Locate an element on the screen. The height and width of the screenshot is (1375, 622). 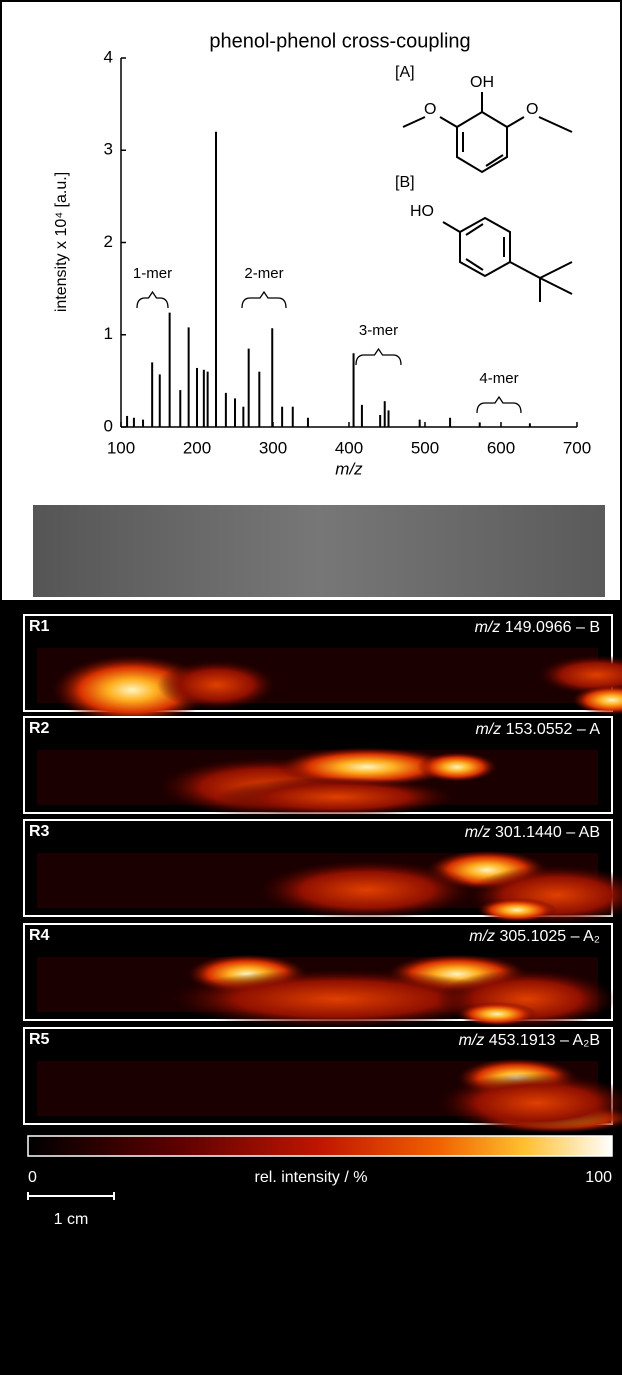
scale-bar is located at coordinates (71, 1196).